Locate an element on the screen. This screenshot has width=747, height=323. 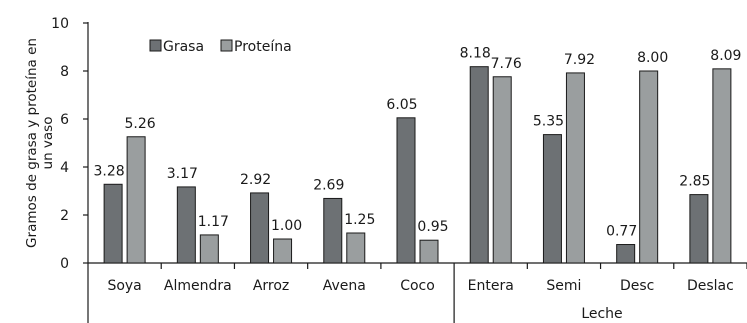
y-tick-label: 6 is located at coordinates (64, 120).